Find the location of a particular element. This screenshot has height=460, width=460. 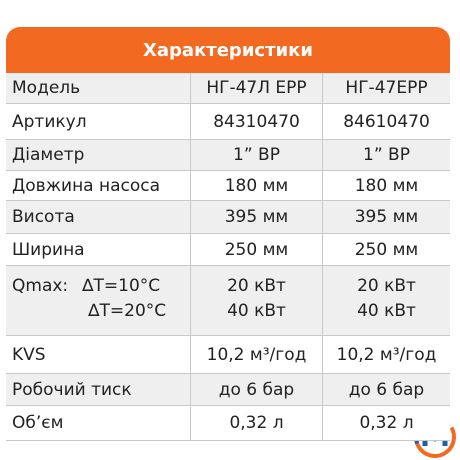

header-title: Характеристики is located at coordinates (228, 50).